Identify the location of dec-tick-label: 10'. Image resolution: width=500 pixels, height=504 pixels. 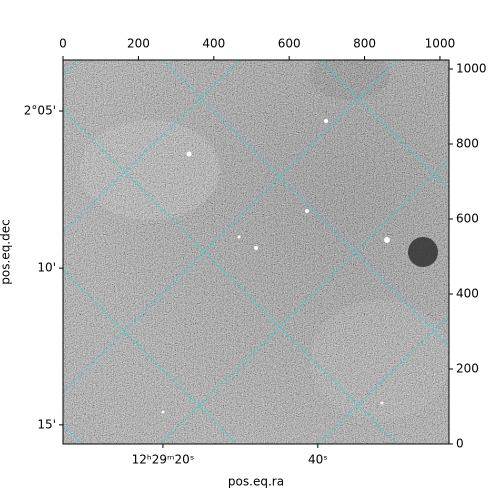
(46, 268).